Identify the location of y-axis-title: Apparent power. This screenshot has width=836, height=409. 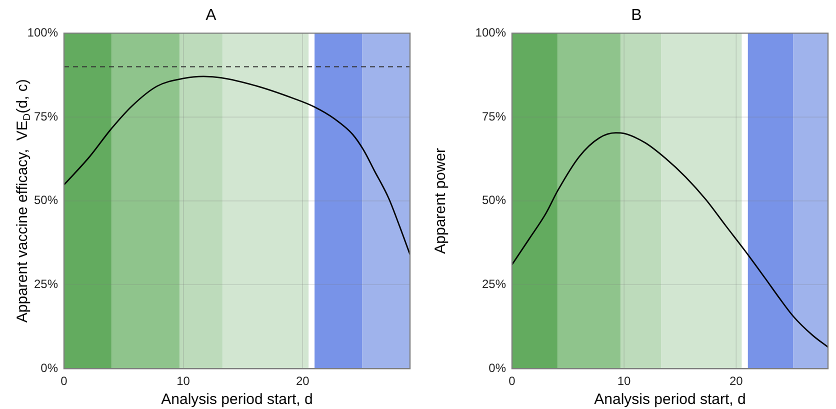
(440, 201).